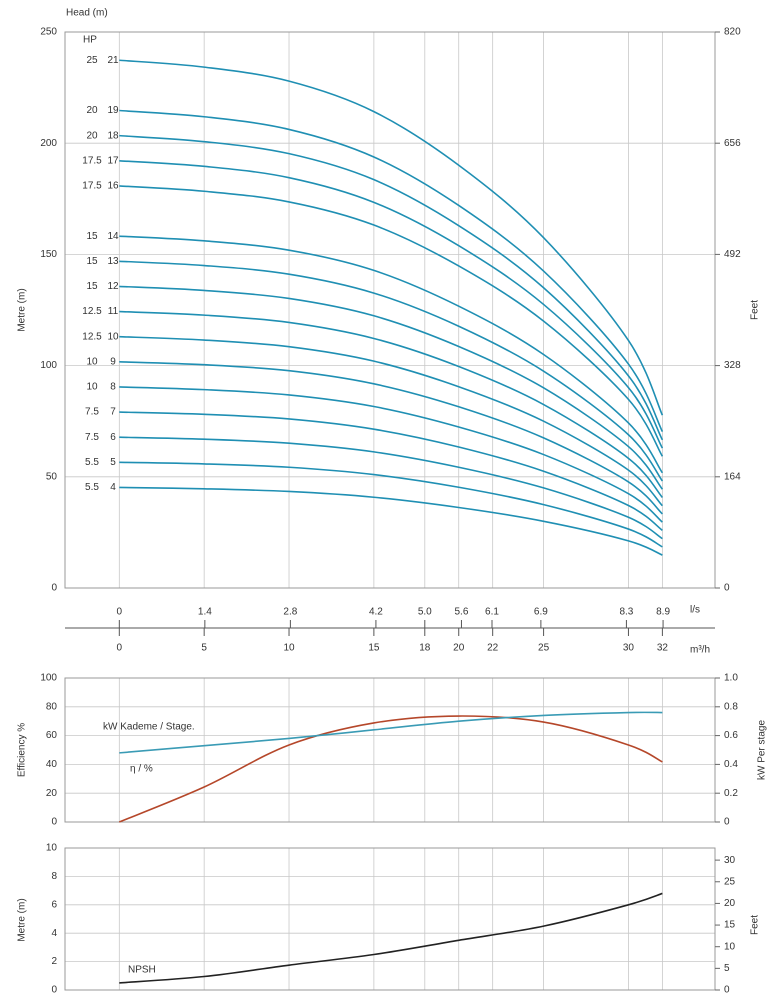 This screenshot has height=1000, width=772. What do you see at coordinates (732, 365) in the screenshot?
I see `y2-tick-label: 328` at bounding box center [732, 365].